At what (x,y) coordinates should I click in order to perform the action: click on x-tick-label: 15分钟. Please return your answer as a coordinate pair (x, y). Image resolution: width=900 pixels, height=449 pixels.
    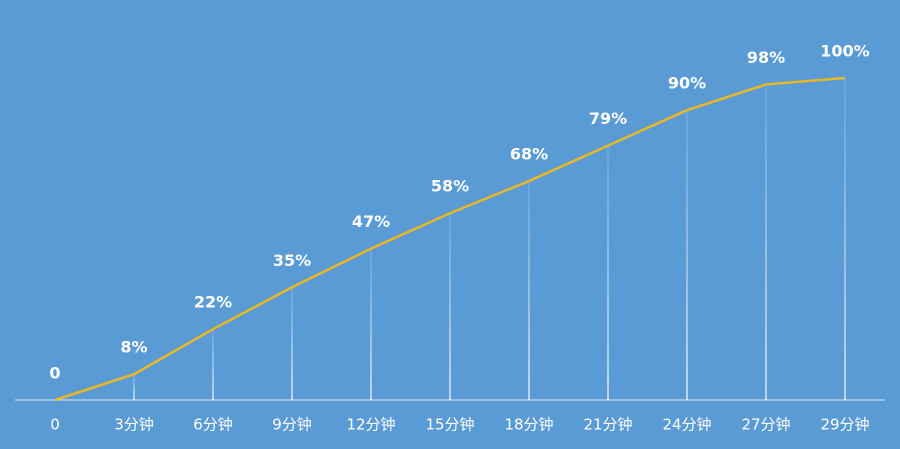
    Looking at the image, I should click on (449, 425).